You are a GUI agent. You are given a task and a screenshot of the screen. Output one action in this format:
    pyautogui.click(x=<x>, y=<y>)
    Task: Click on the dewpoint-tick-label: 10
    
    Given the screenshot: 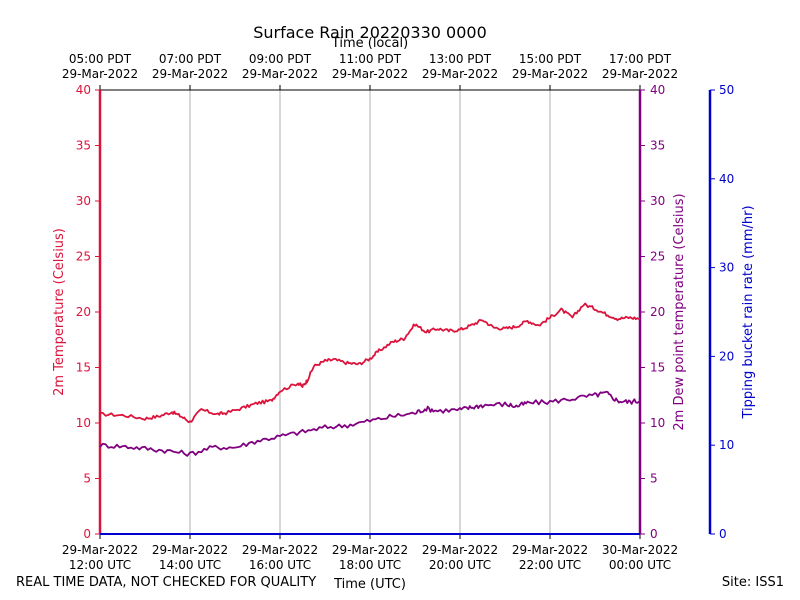 What is the action you would take?
    pyautogui.click(x=657, y=423)
    